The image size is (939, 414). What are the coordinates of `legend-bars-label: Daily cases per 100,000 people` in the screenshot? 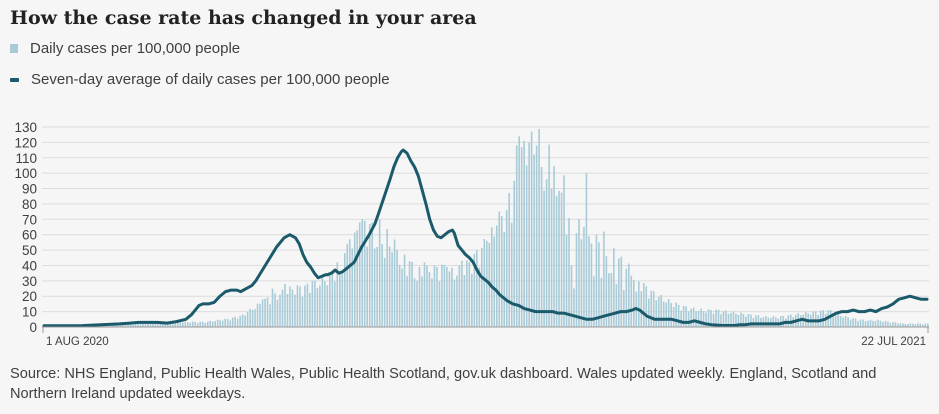 It's located at (135, 48).